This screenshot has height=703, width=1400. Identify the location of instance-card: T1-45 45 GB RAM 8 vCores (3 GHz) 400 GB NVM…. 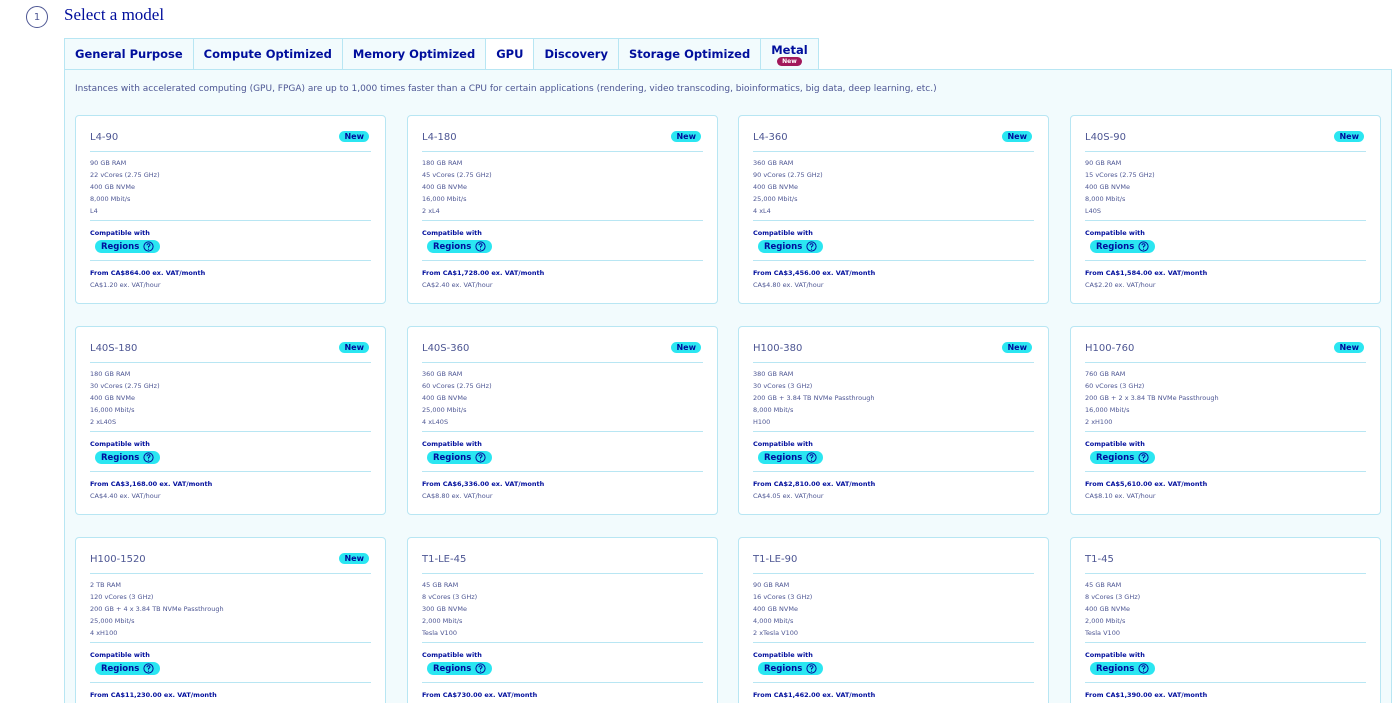
(1225, 620).